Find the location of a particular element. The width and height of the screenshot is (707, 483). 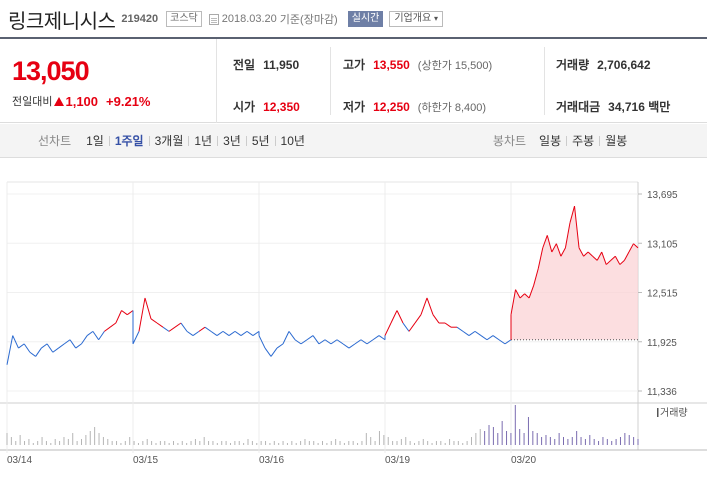

period-1d: 1일 is located at coordinates (95, 141).